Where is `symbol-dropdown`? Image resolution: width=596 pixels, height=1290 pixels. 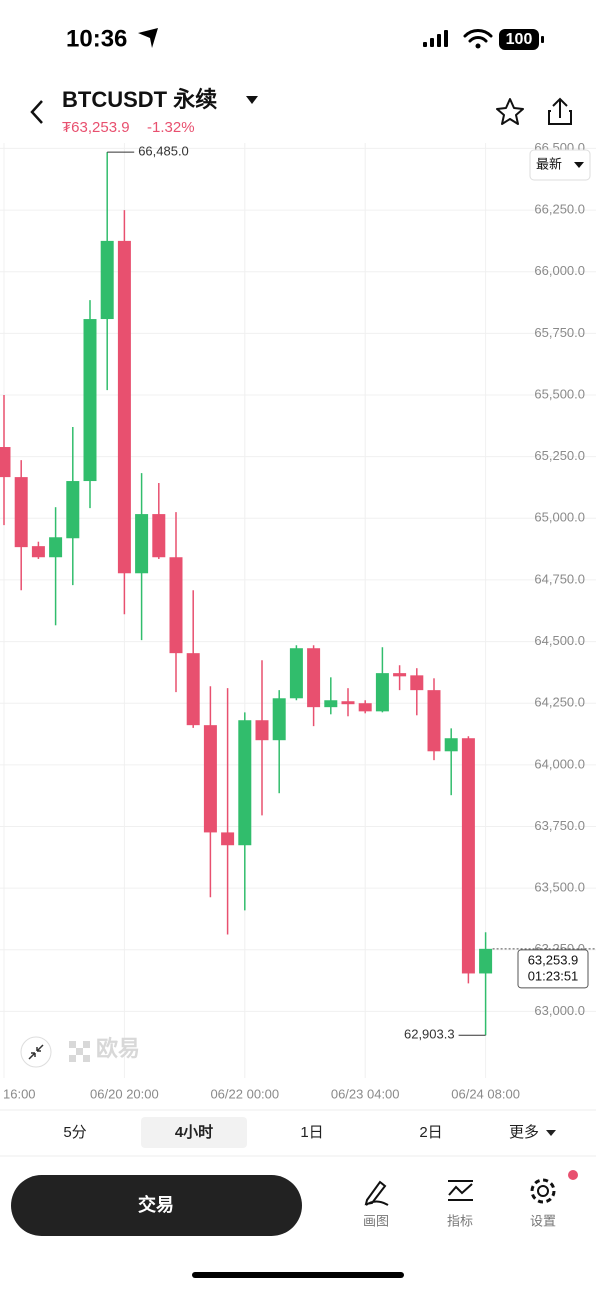 symbol-dropdown is located at coordinates (252, 100).